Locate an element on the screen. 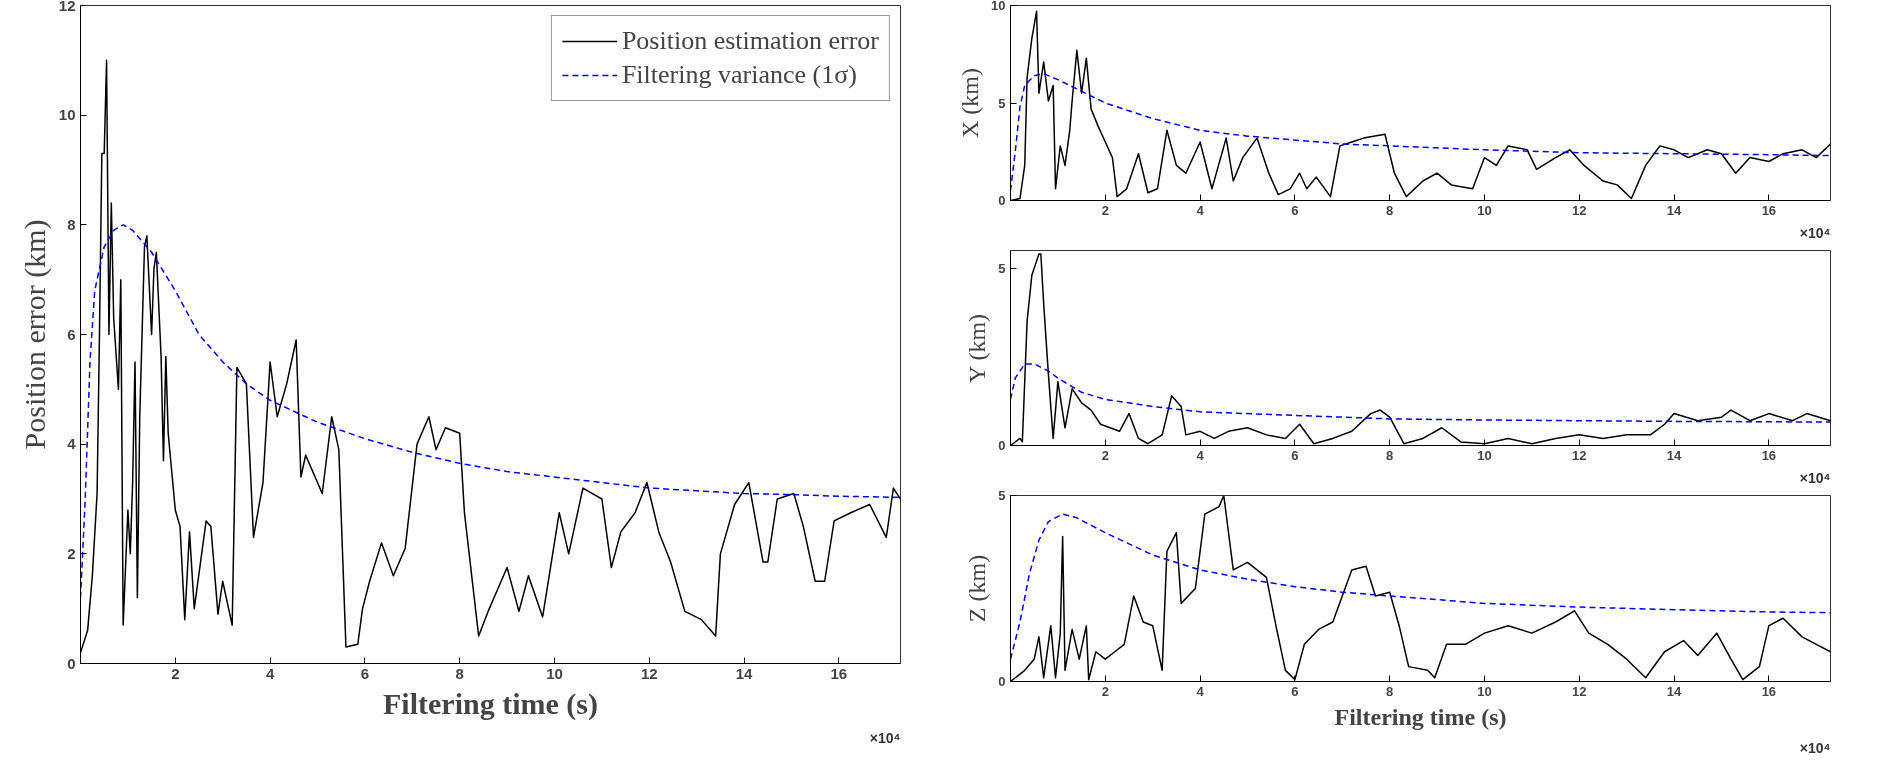  legend-label: Position estimation error is located at coordinates (750, 41).